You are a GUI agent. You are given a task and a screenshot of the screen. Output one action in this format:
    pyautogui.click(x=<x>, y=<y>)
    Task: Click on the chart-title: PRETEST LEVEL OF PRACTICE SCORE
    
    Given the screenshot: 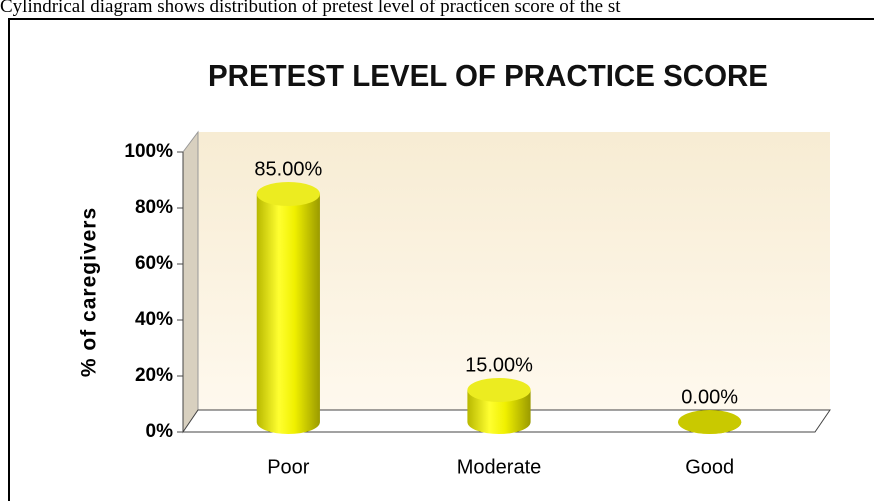 What is the action you would take?
    pyautogui.click(x=488, y=75)
    